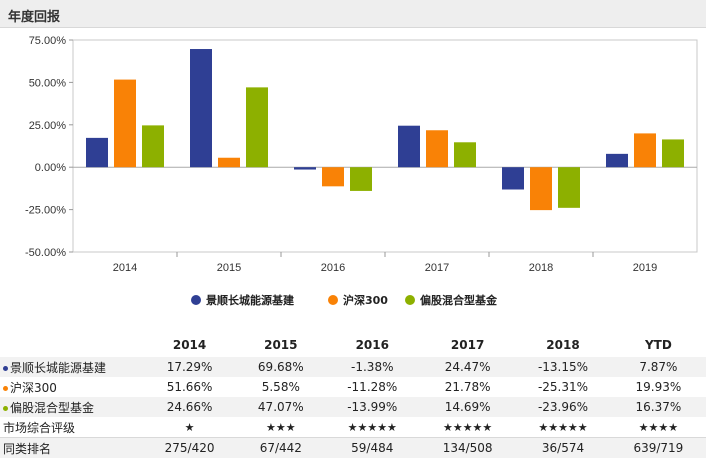  Describe the element at coordinates (71, 345) in the screenshot. I see `table-header-blank` at that location.